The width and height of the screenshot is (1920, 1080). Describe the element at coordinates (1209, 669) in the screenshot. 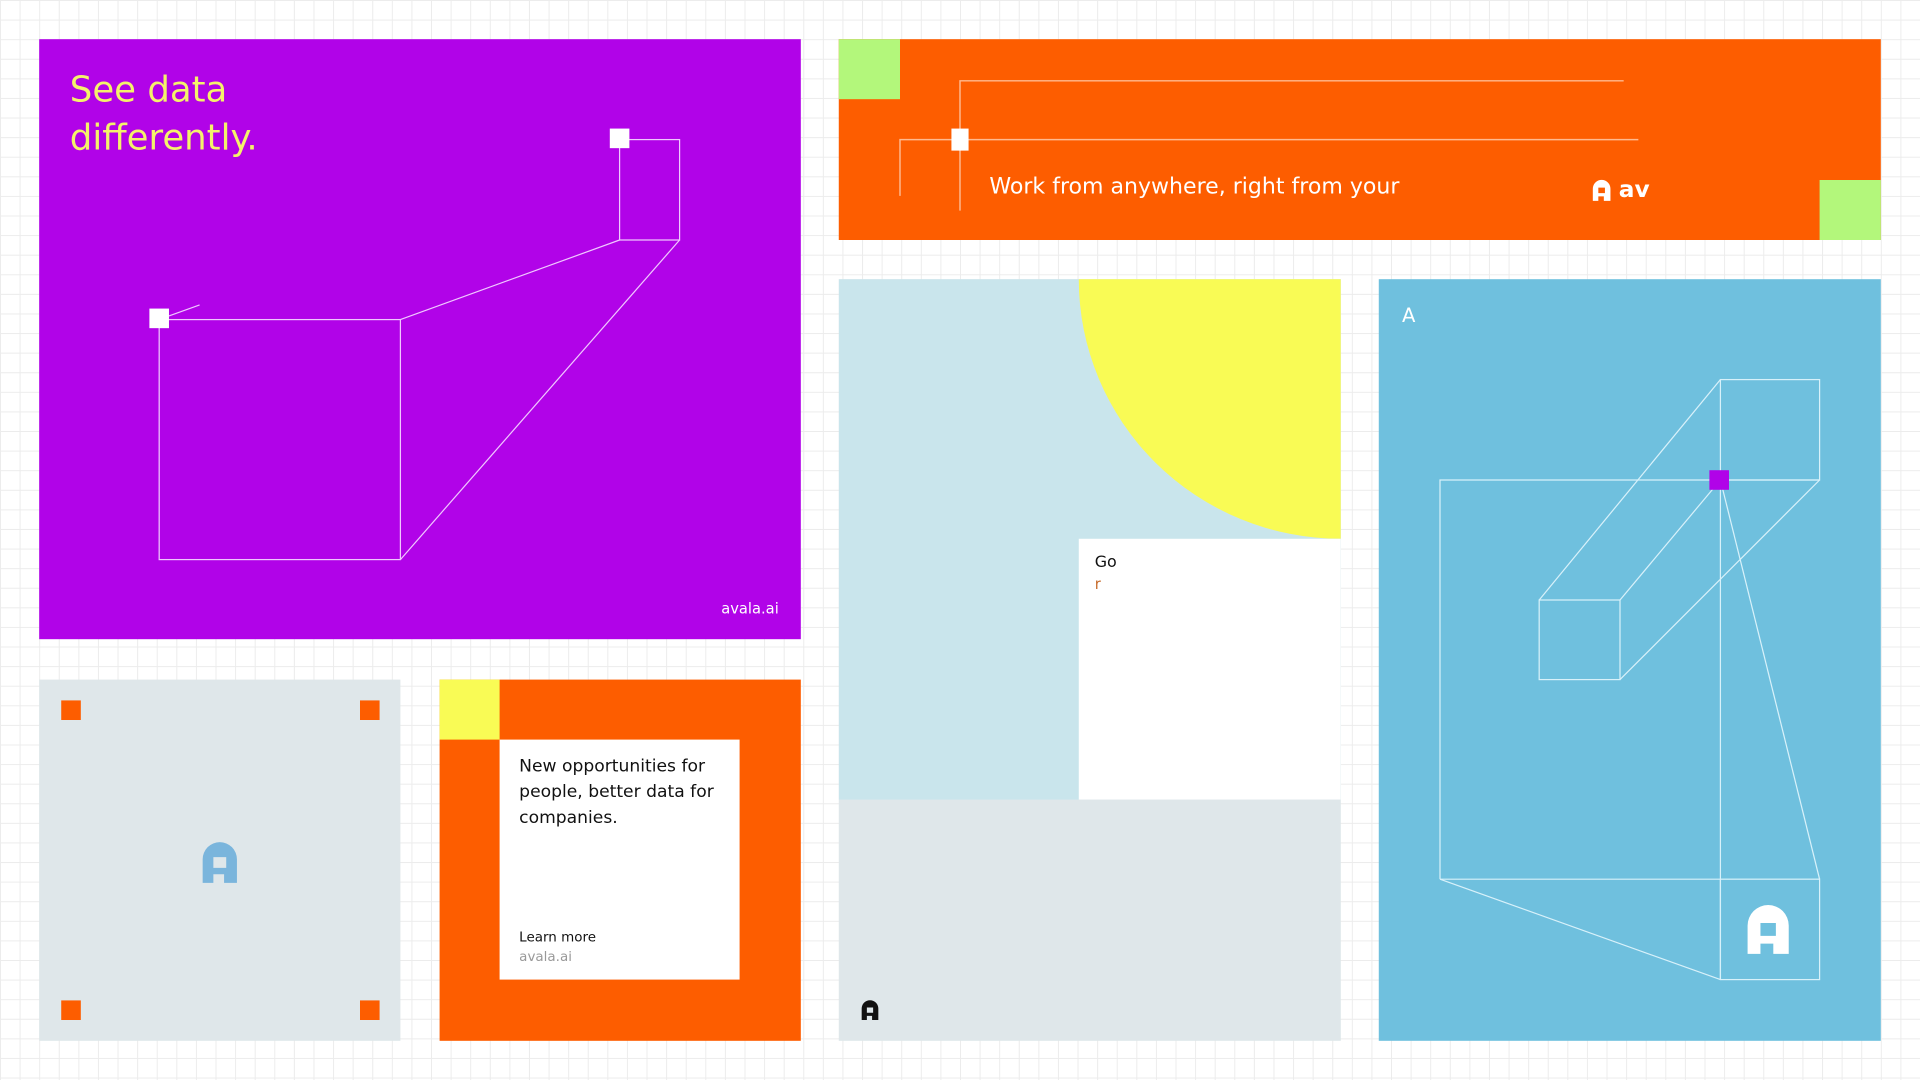

I see `white-card: Go r` at that location.